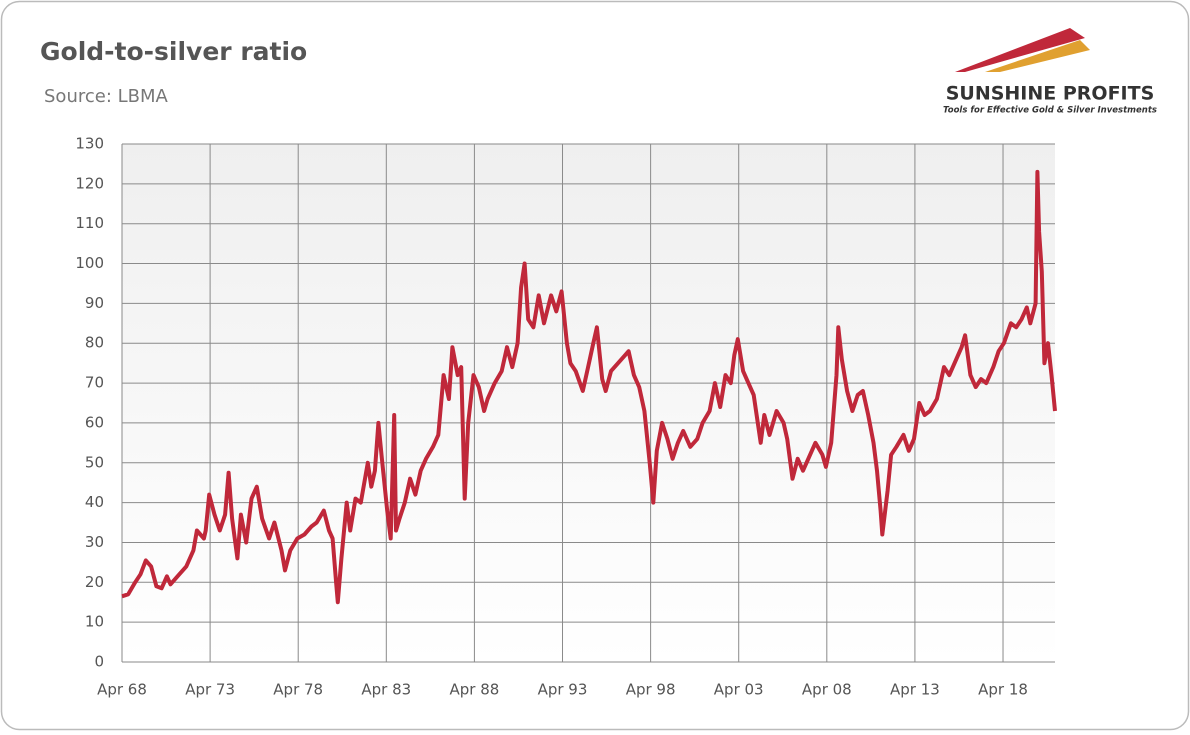  I want to click on y-tick-label: 0, so click(99, 662).